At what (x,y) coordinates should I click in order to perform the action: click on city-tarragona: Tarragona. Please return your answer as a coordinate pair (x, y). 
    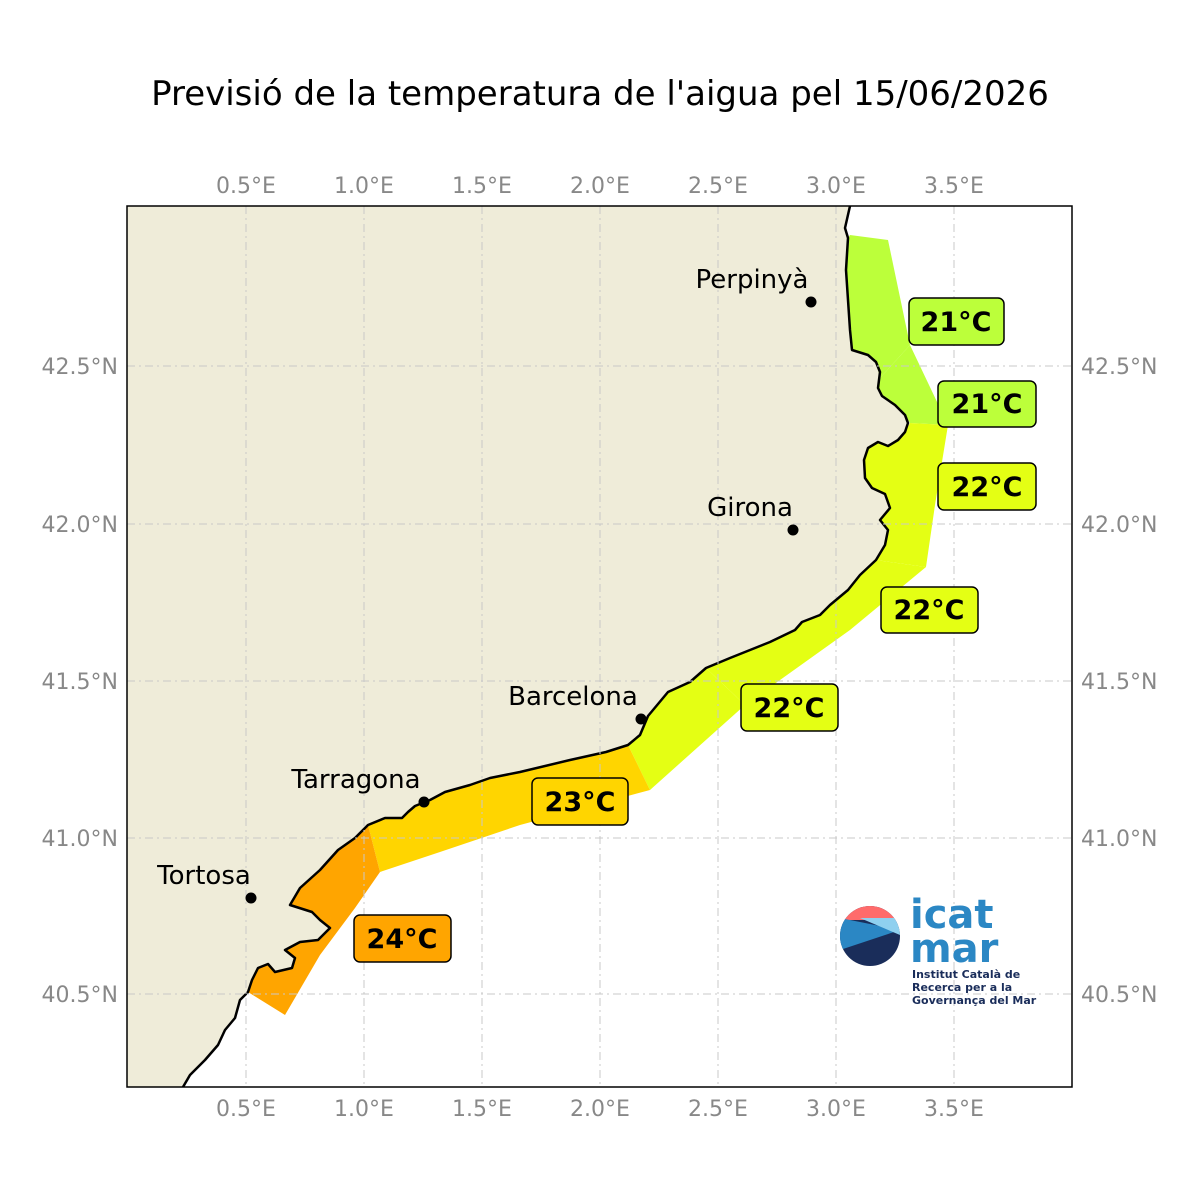
    Looking at the image, I should click on (360, 786).